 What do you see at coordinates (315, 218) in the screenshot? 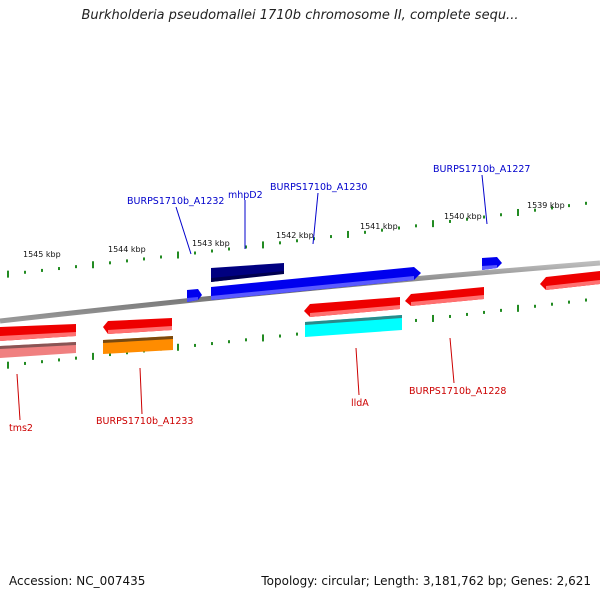
I see `leader-line-A1230` at bounding box center [315, 218].